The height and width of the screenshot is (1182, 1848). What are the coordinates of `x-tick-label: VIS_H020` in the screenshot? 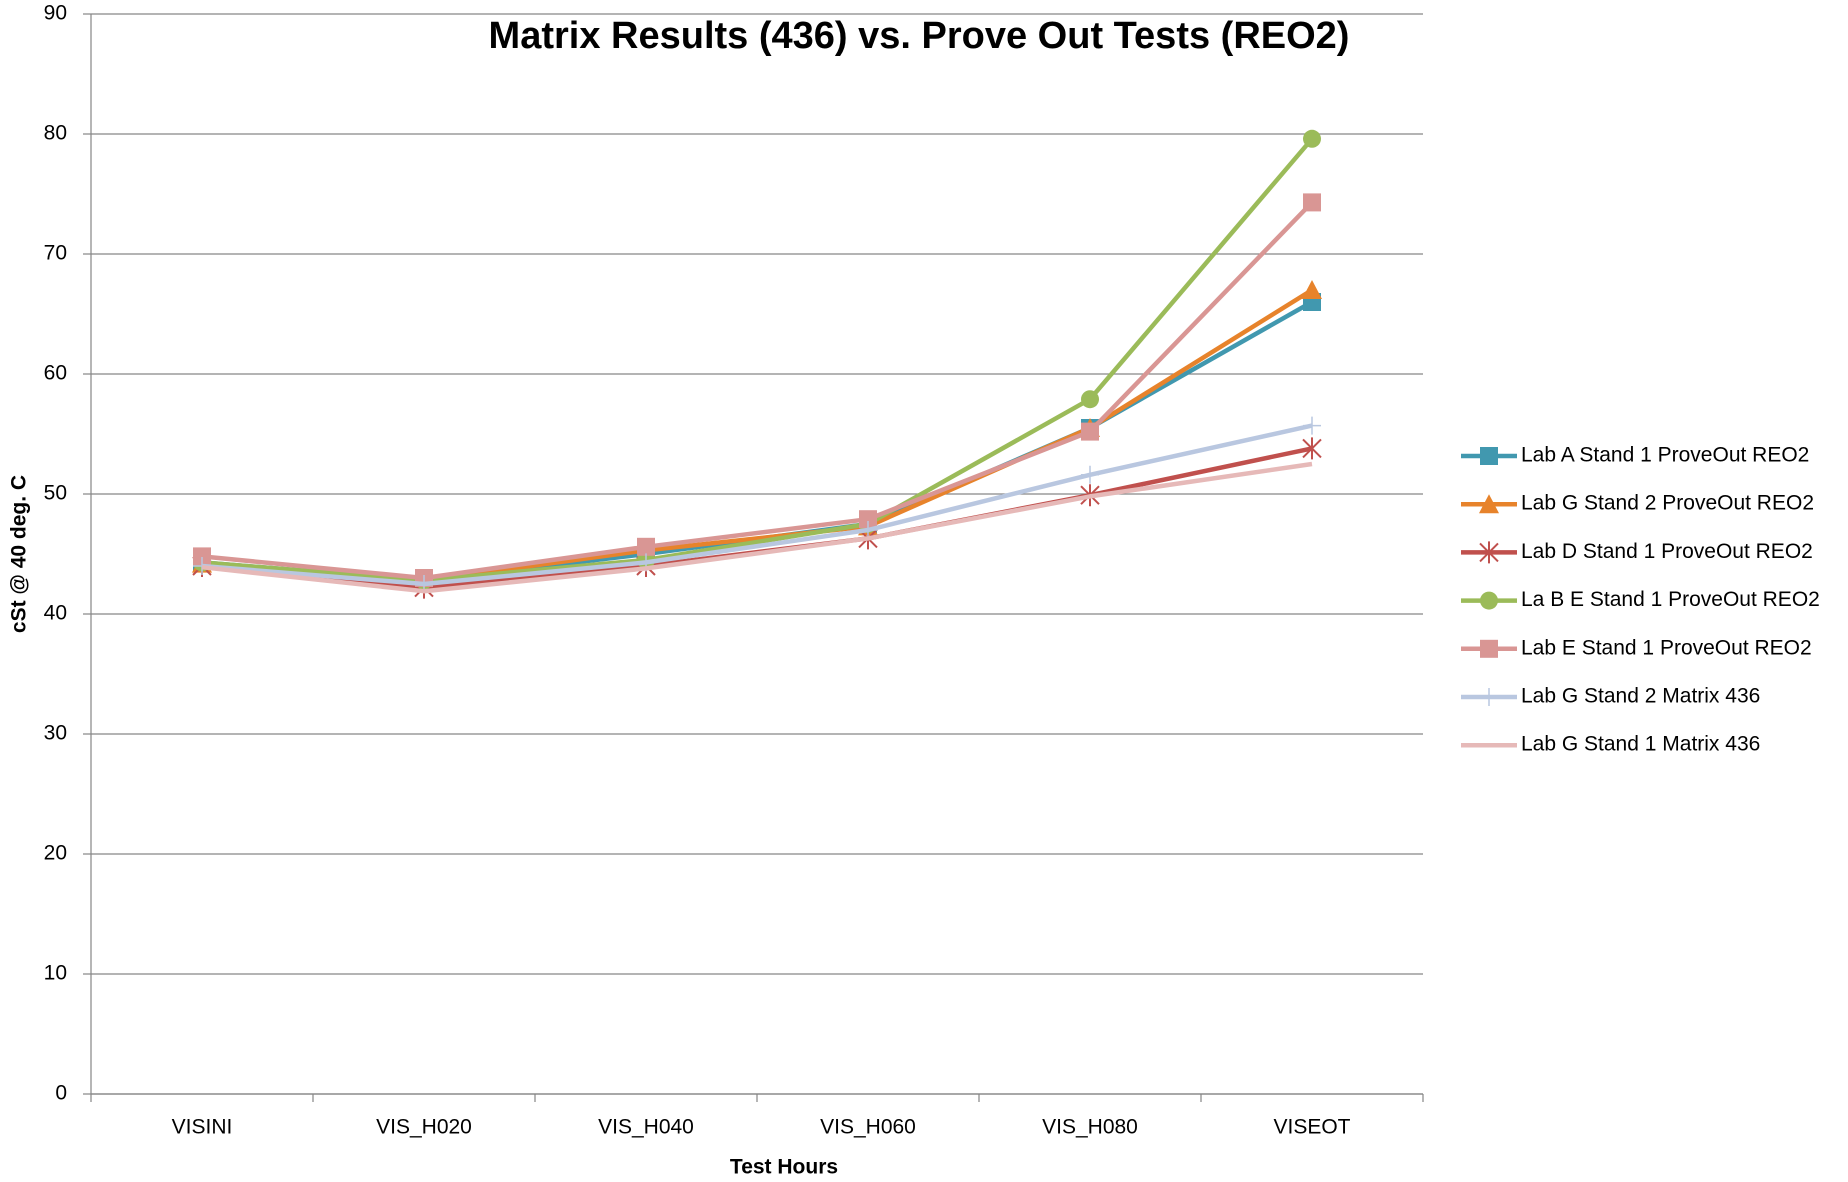 It's located at (424, 1127).